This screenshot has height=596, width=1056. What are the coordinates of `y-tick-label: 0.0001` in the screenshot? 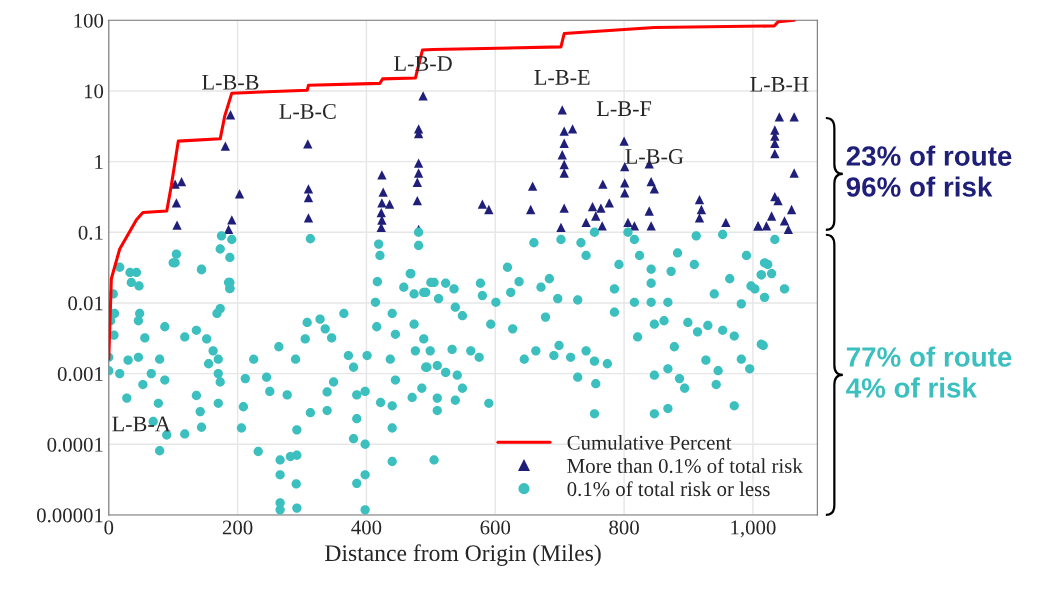 It's located at (75, 444).